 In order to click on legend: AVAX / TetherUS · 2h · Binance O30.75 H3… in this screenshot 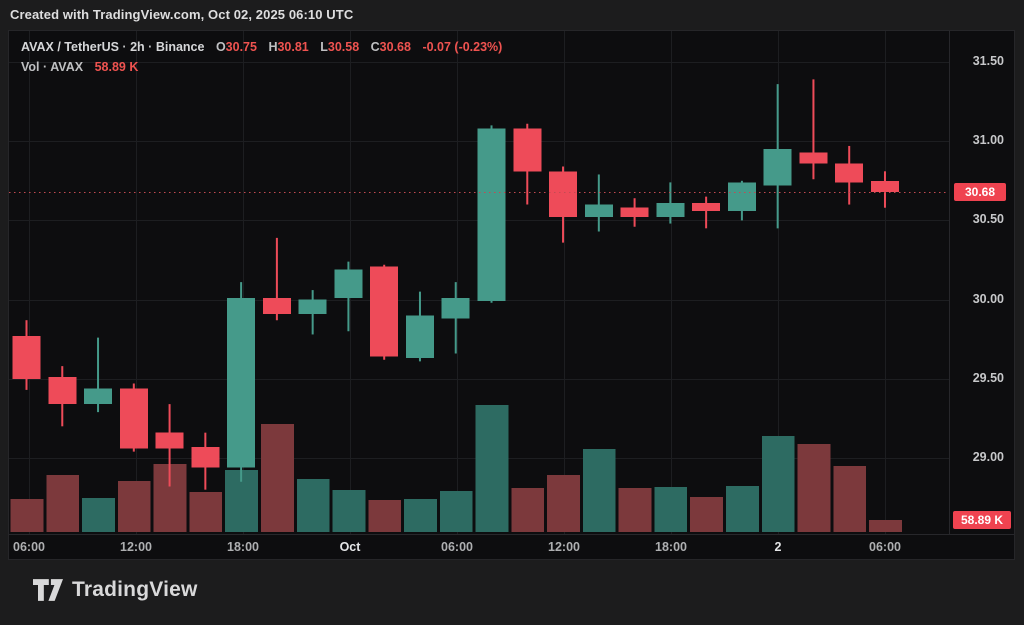, I will do `click(261, 57)`.